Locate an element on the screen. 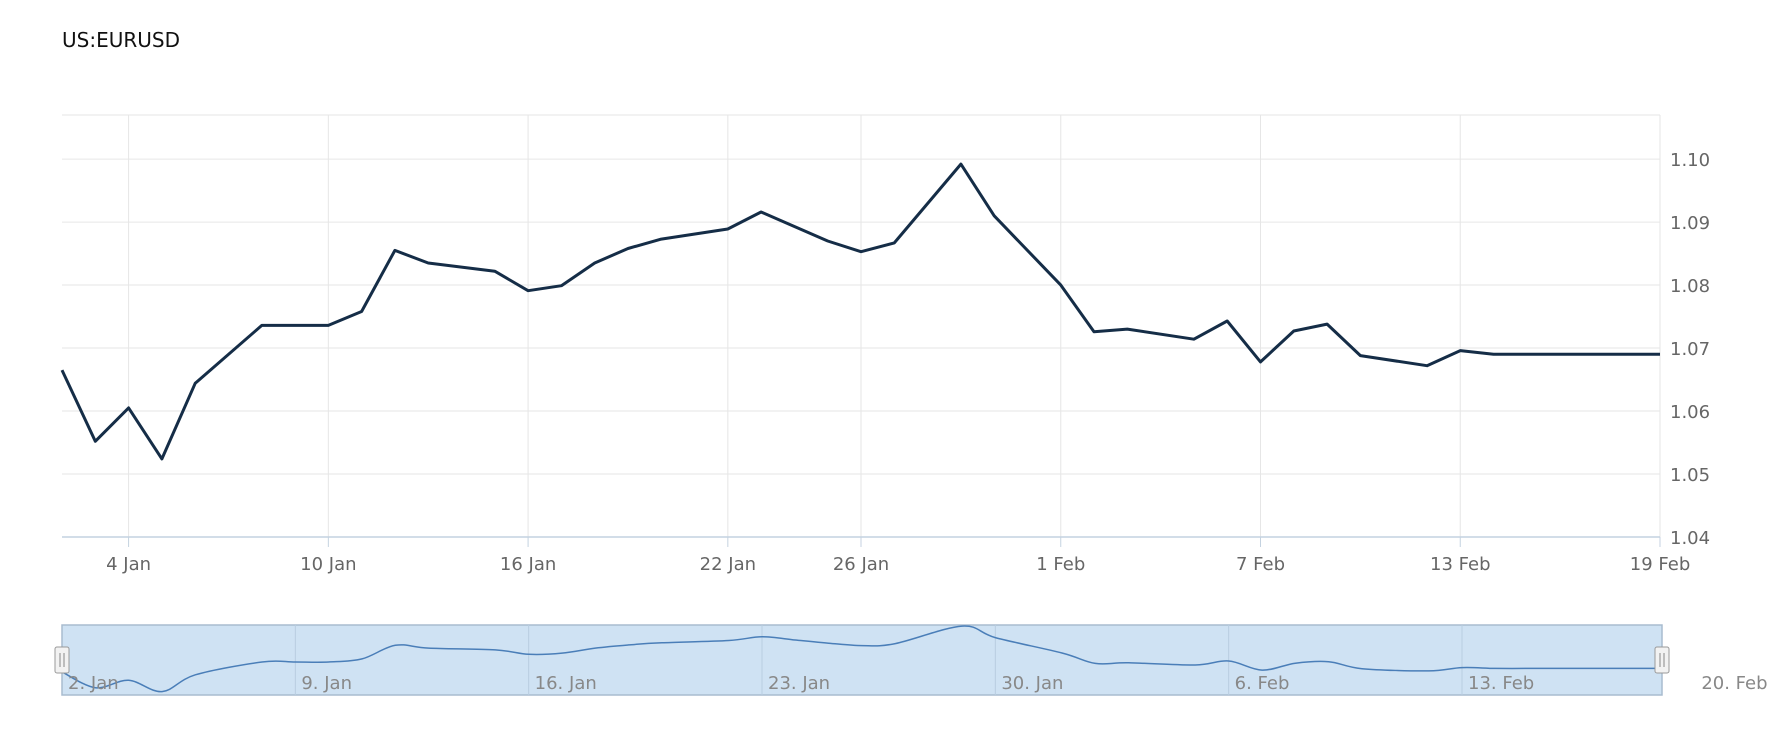 This screenshot has width=1775, height=751. y-tick-label: 1.08 is located at coordinates (1690, 286).